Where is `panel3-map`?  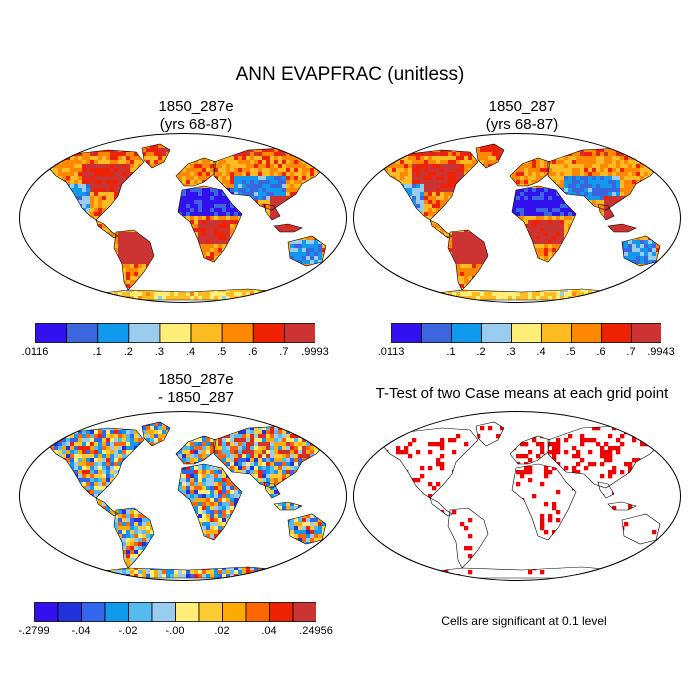 panel3-map is located at coordinates (183, 496).